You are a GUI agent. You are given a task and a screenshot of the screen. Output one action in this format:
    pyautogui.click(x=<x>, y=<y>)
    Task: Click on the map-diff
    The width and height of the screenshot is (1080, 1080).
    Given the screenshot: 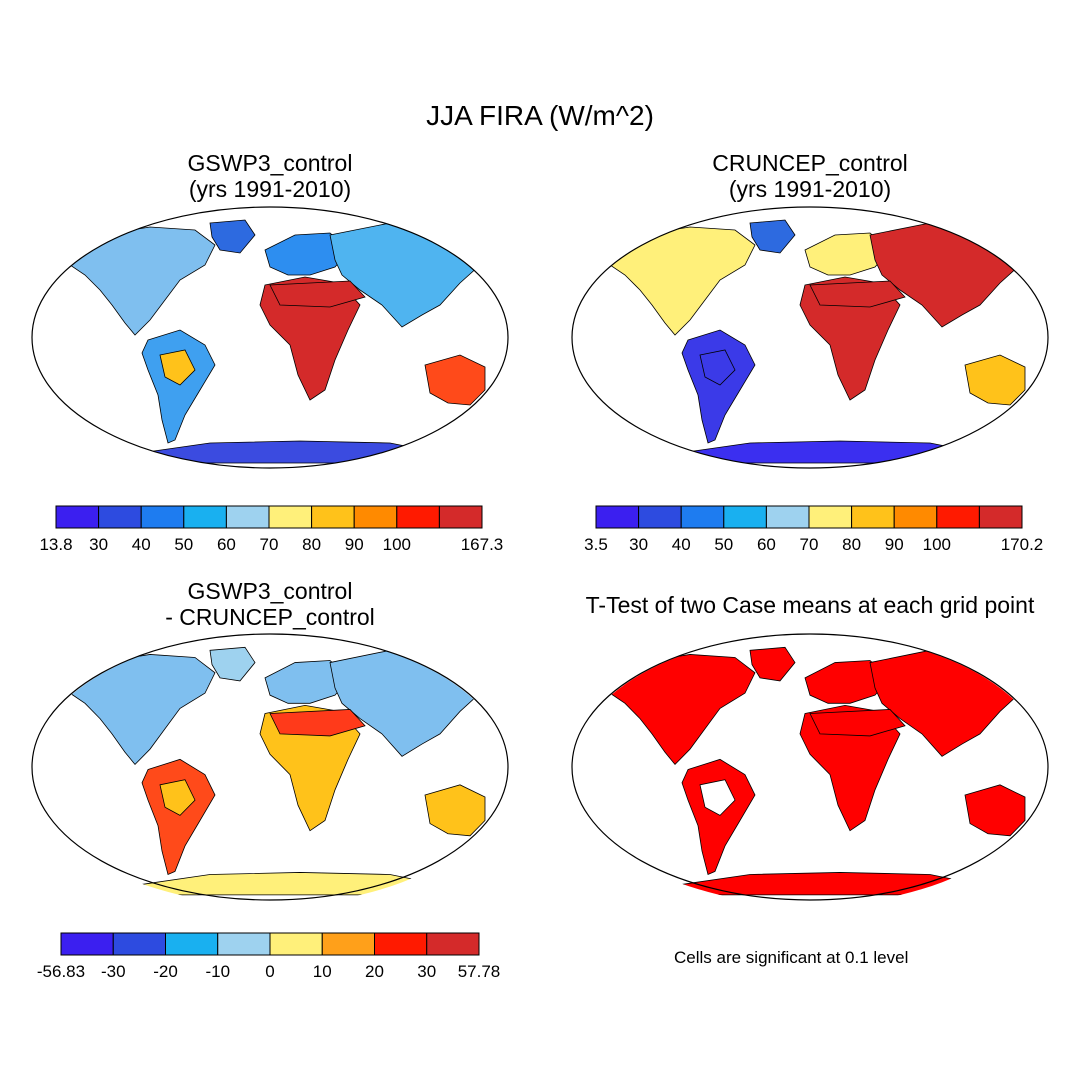 What is the action you would take?
    pyautogui.click(x=270, y=767)
    